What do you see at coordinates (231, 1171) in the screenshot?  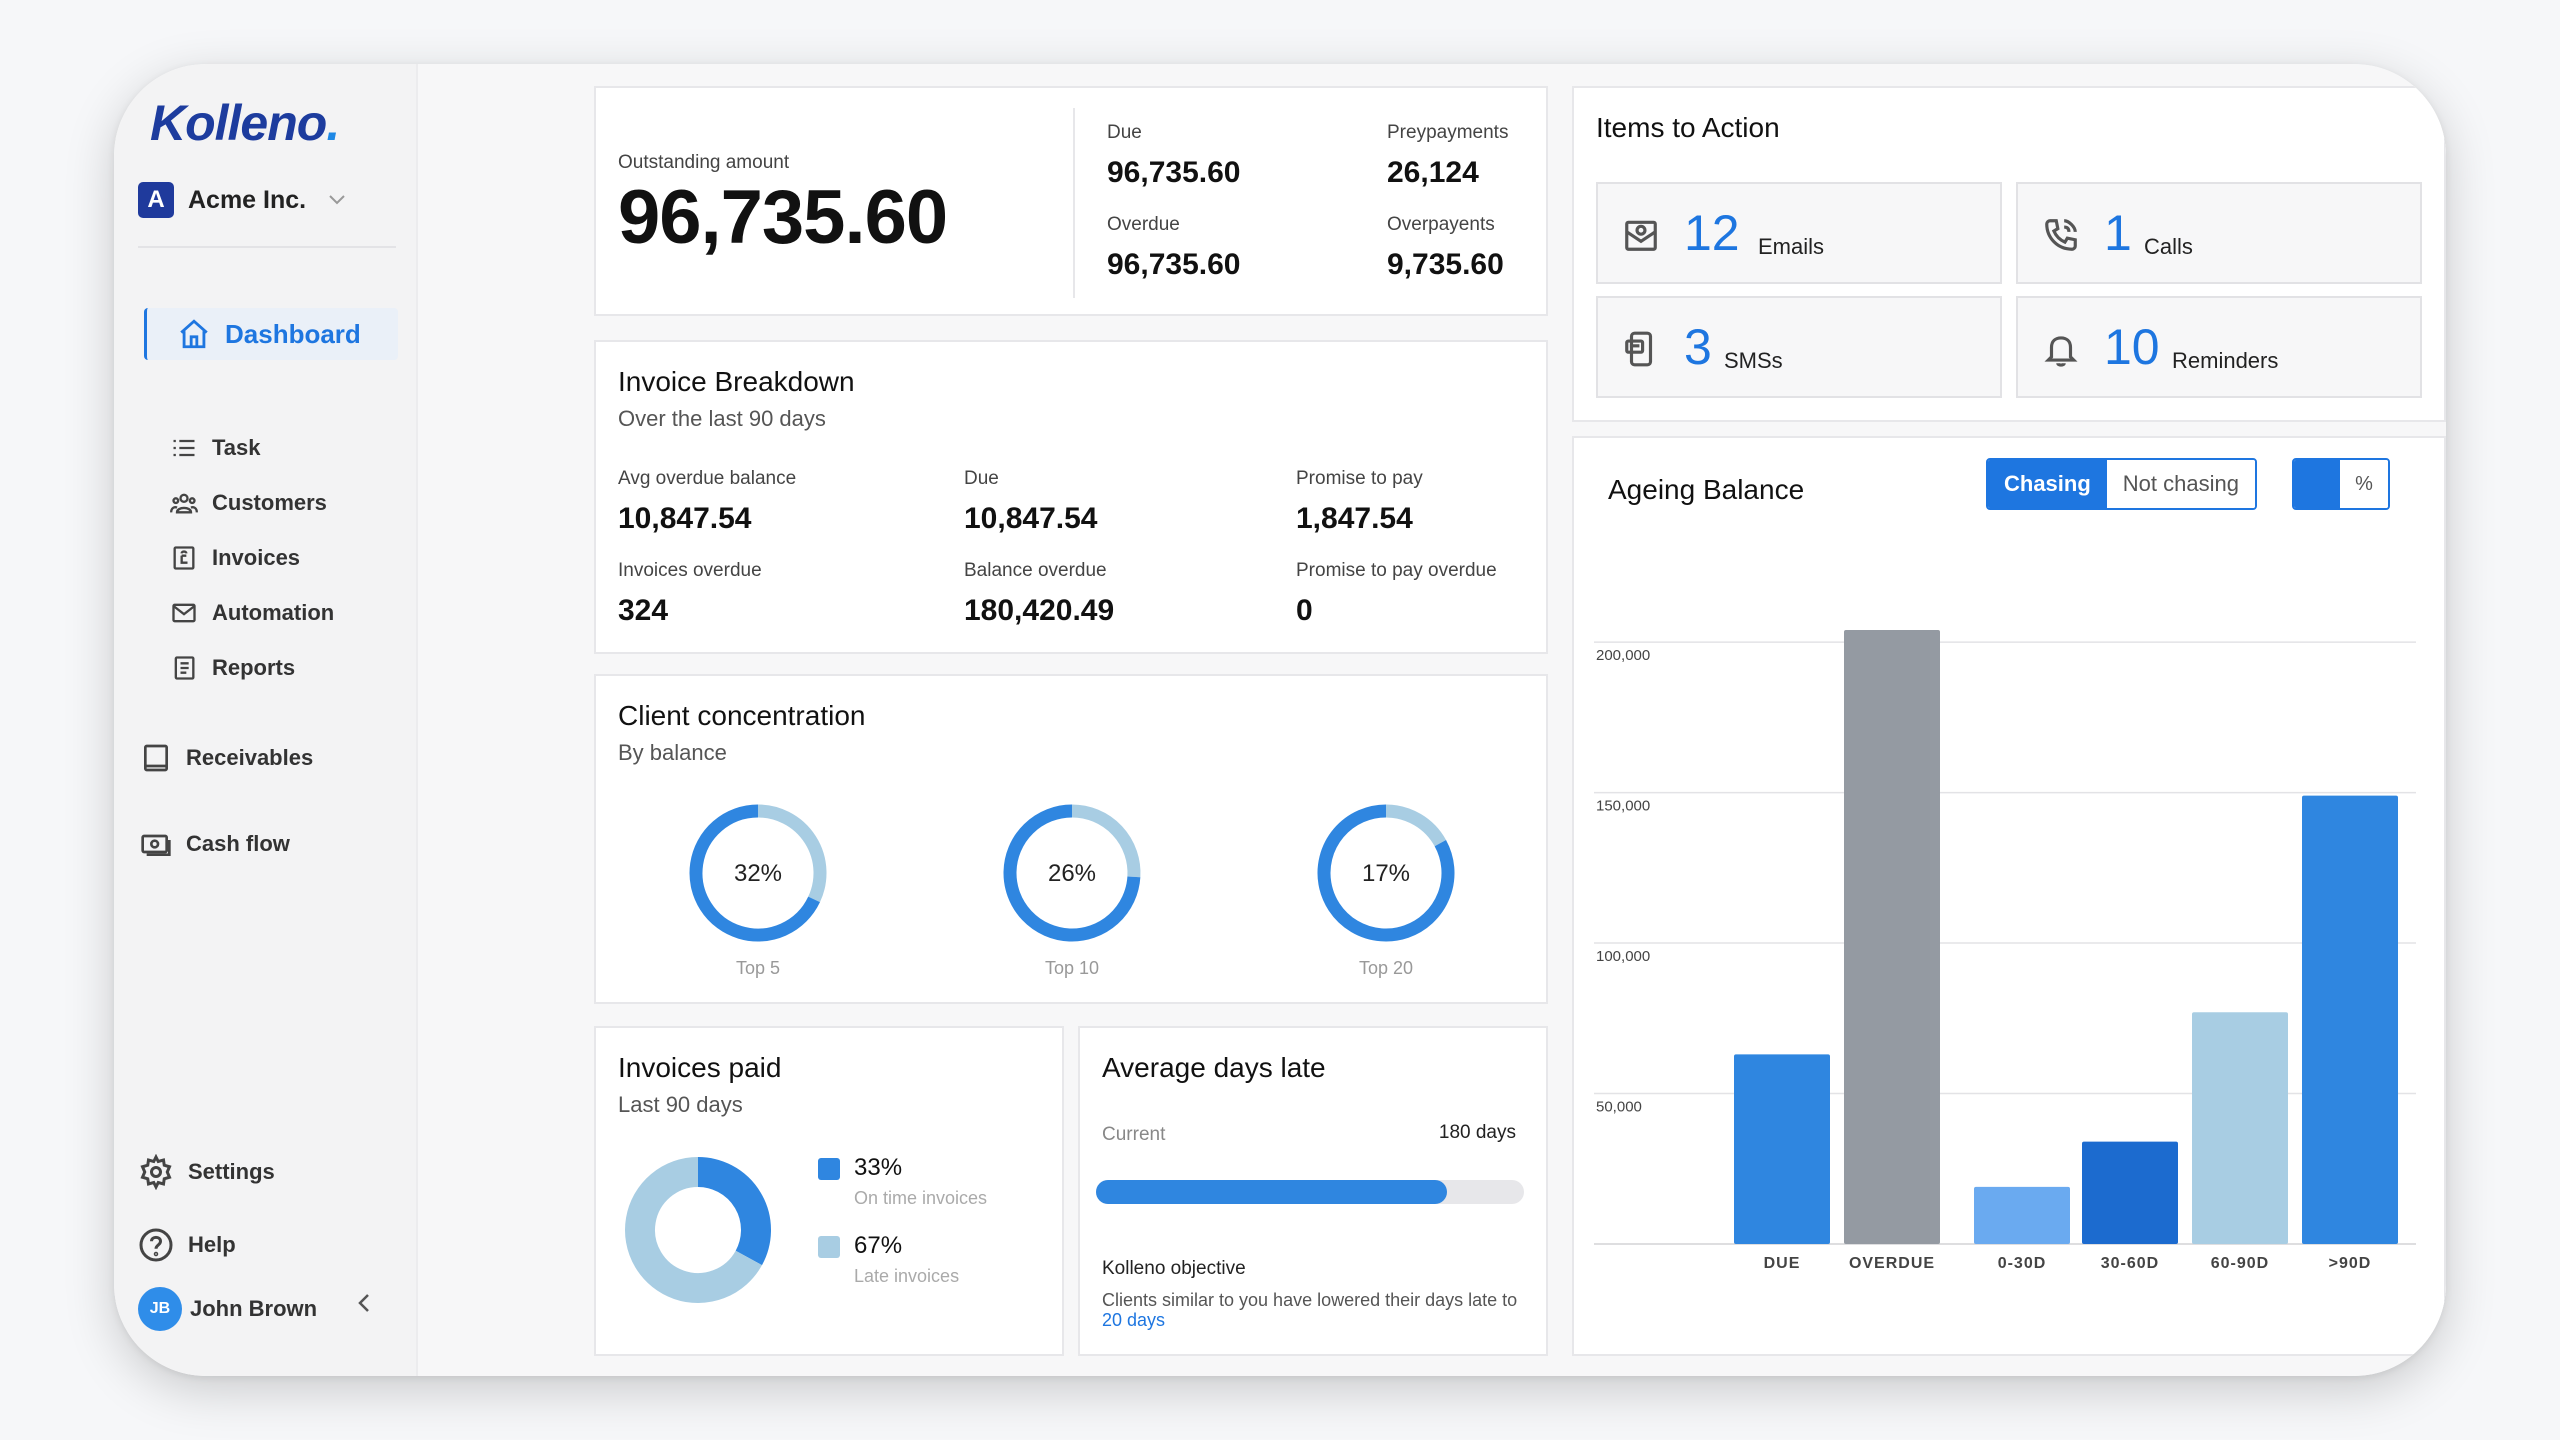 I see `sidebar-item-label: Settings` at bounding box center [231, 1171].